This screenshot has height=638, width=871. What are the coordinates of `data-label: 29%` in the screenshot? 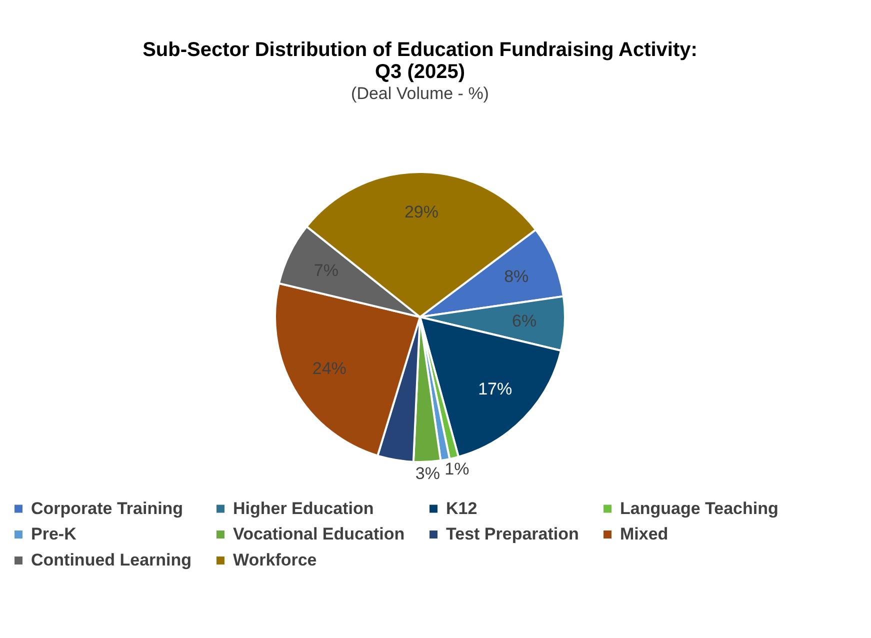 It's located at (421, 212).